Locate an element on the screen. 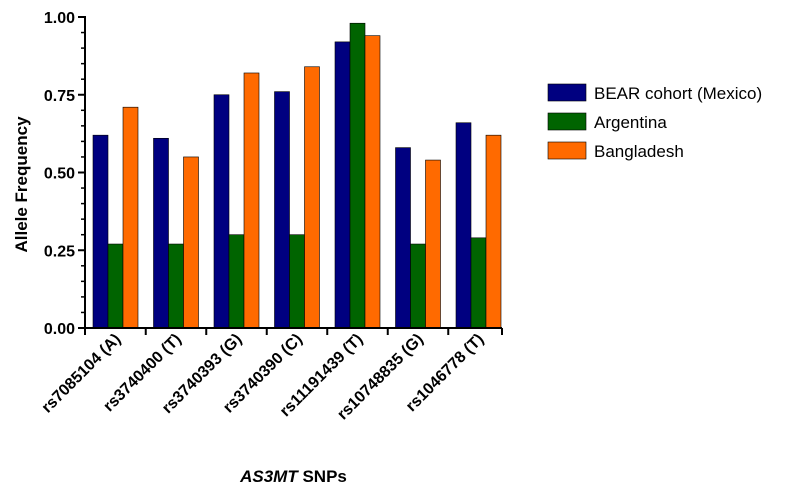  legend-label-3: Bangladesh is located at coordinates (639, 151).